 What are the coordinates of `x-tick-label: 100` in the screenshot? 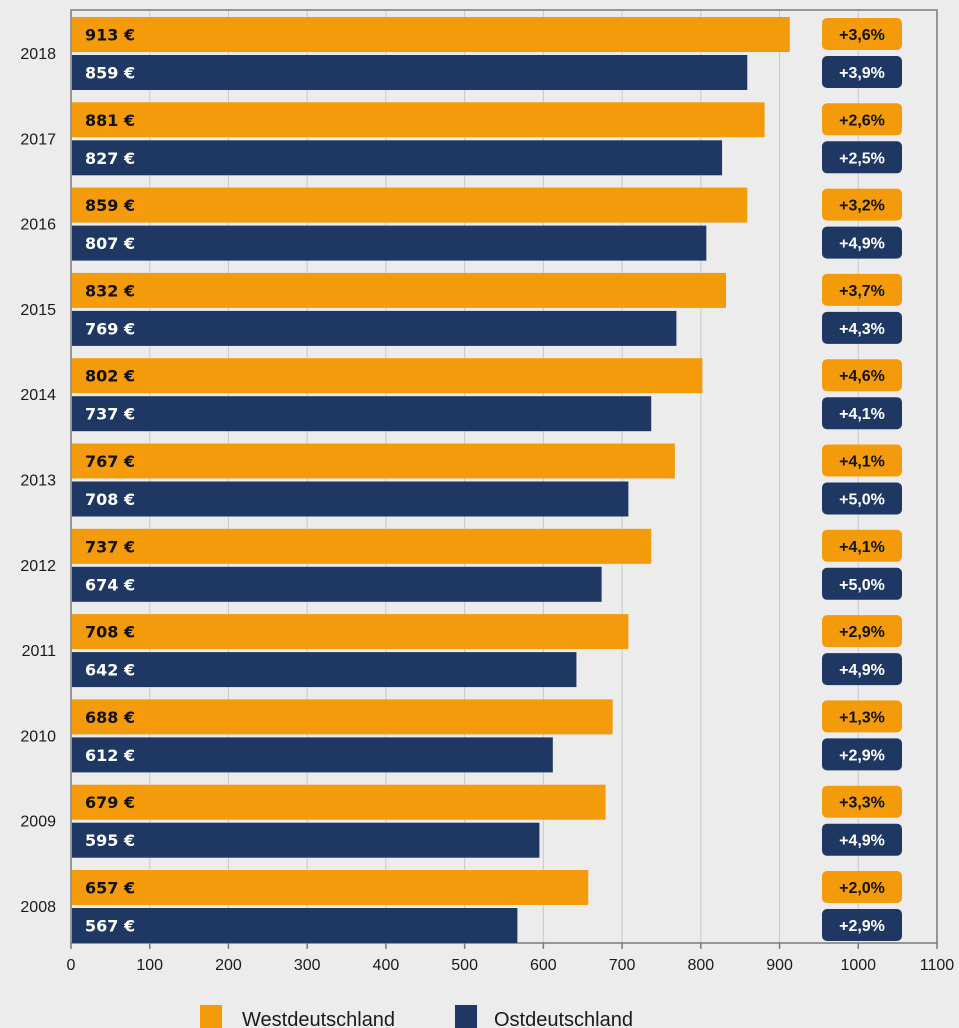 It's located at (149, 965).